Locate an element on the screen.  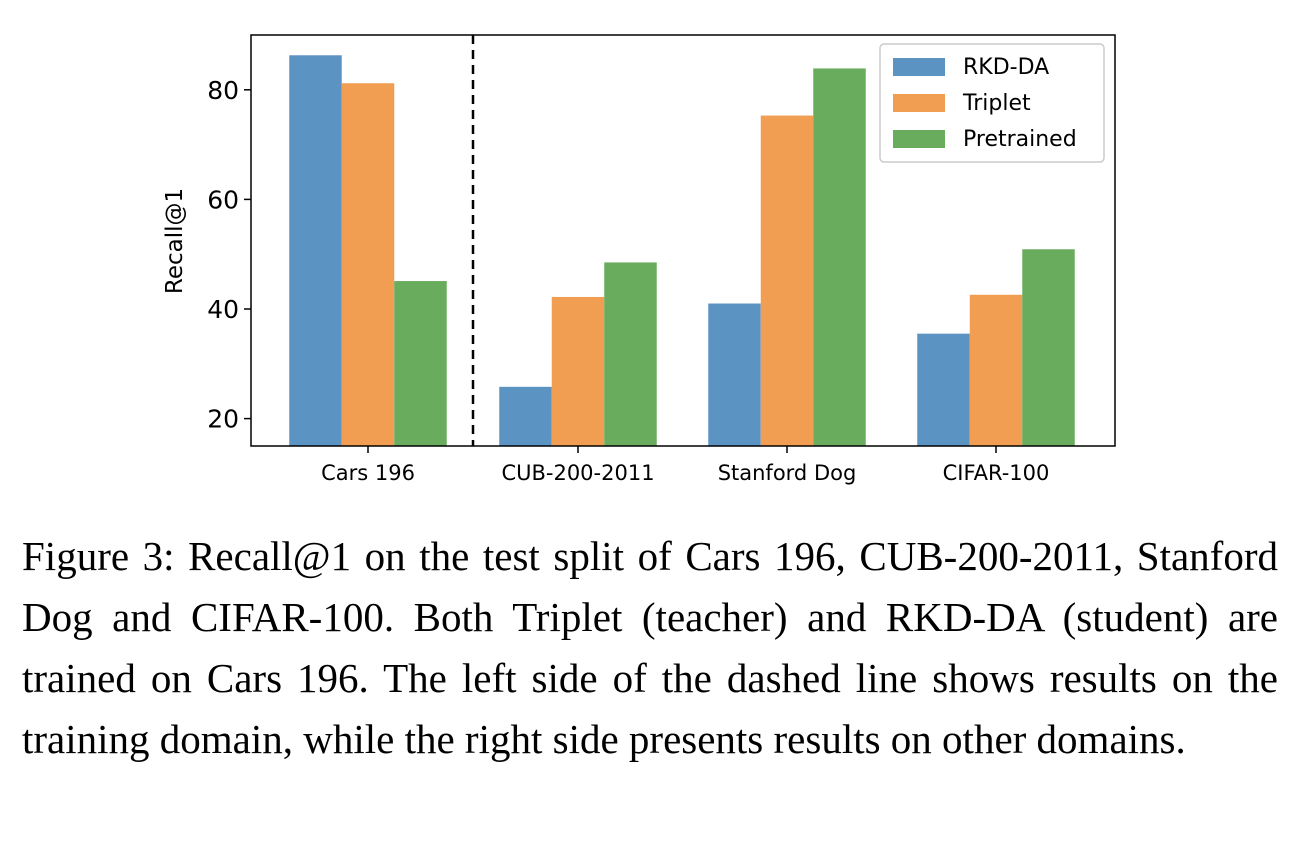
x-tick-label: Cars 196 is located at coordinates (368, 473).